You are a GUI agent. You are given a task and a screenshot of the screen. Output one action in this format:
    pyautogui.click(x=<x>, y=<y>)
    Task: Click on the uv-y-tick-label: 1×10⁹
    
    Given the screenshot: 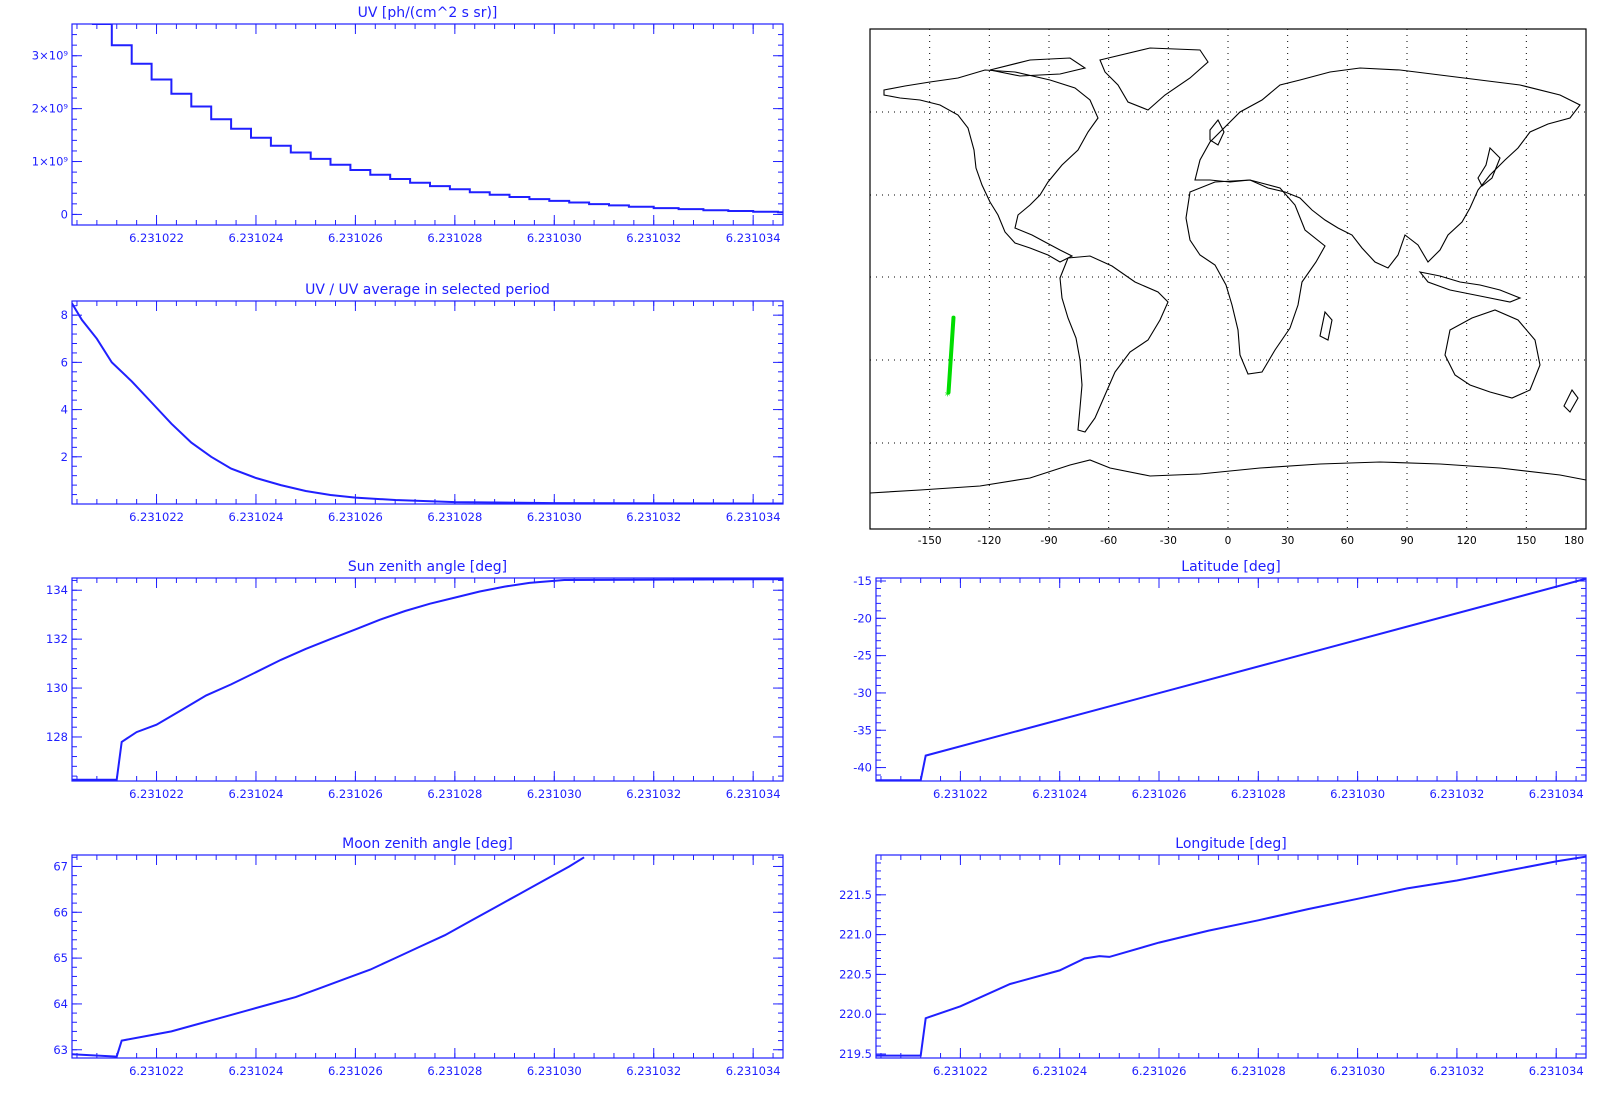 What is the action you would take?
    pyautogui.click(x=50, y=162)
    